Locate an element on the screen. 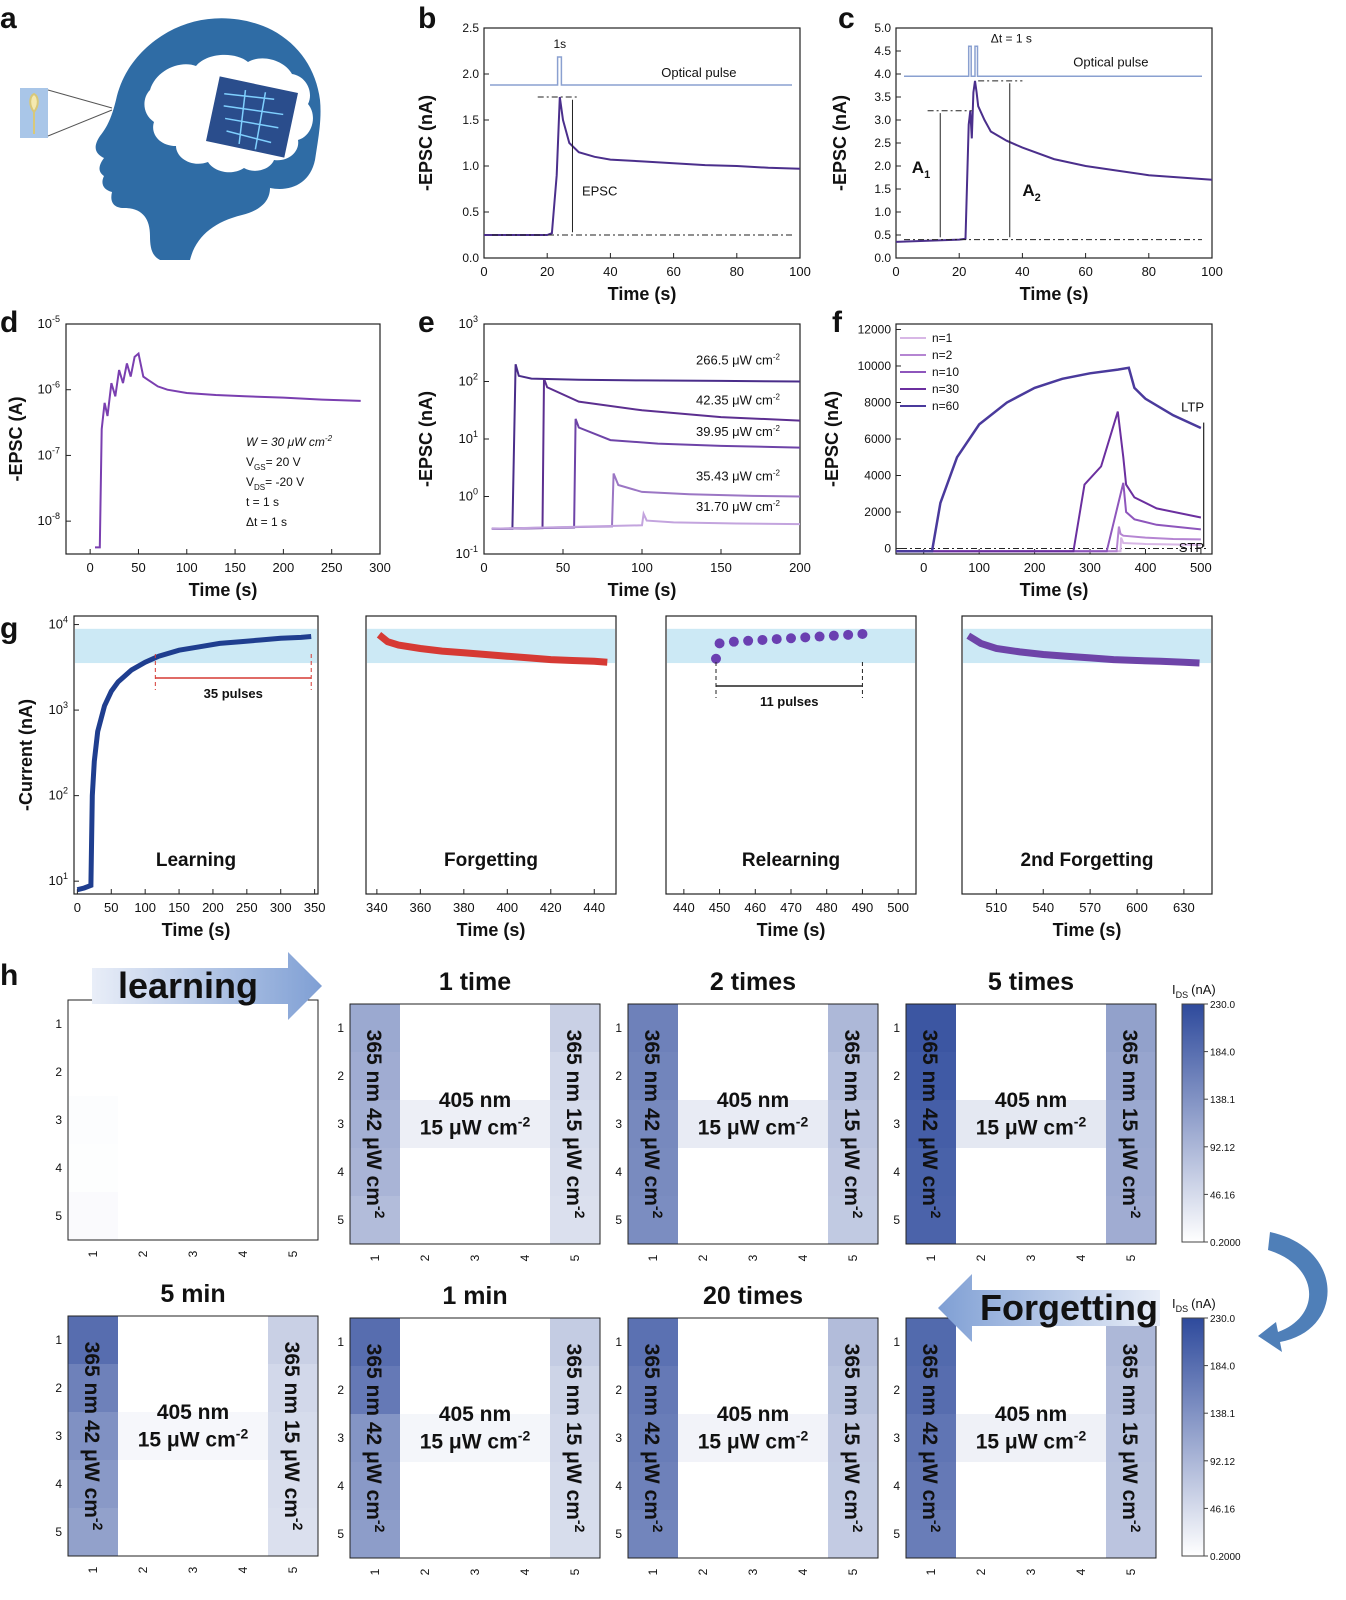 The height and width of the screenshot is (1600, 1346). x-tick-label: 60 is located at coordinates (1085, 271).